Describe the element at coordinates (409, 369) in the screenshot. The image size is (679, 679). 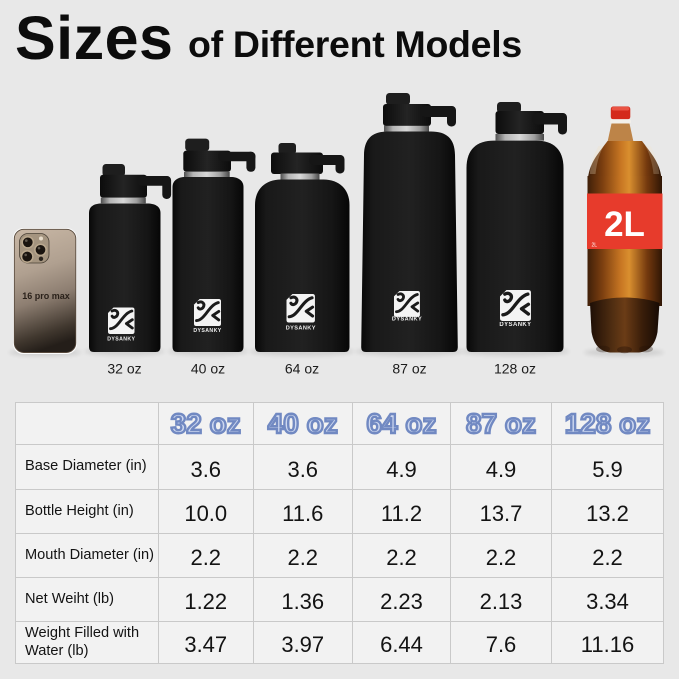
I see `svg-text: 87 oz` at that location.